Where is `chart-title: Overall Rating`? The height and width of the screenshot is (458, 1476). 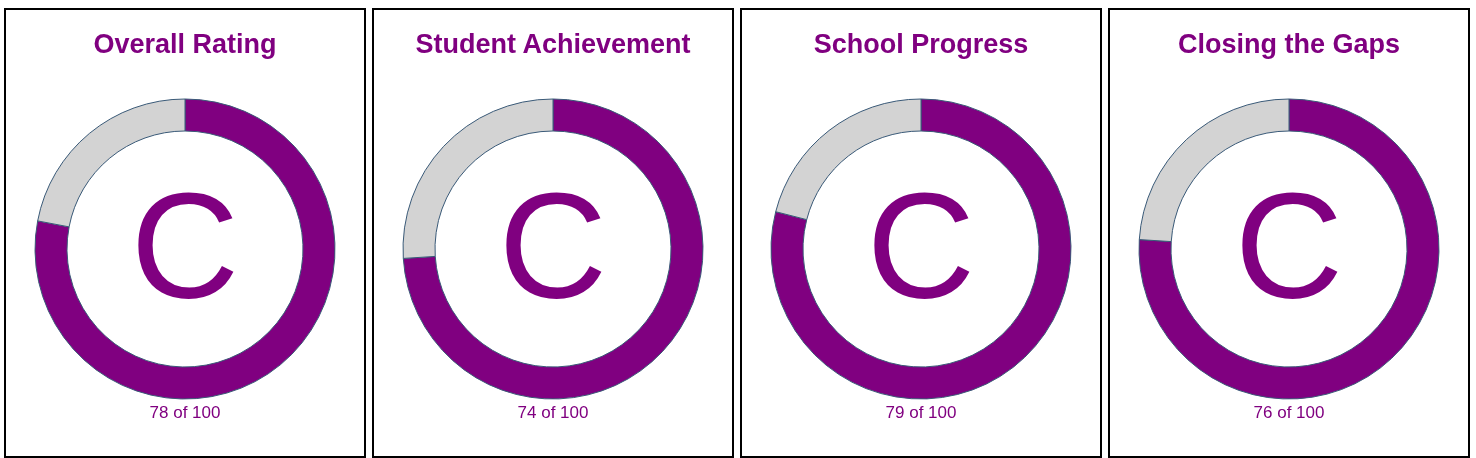 chart-title: Overall Rating is located at coordinates (185, 44).